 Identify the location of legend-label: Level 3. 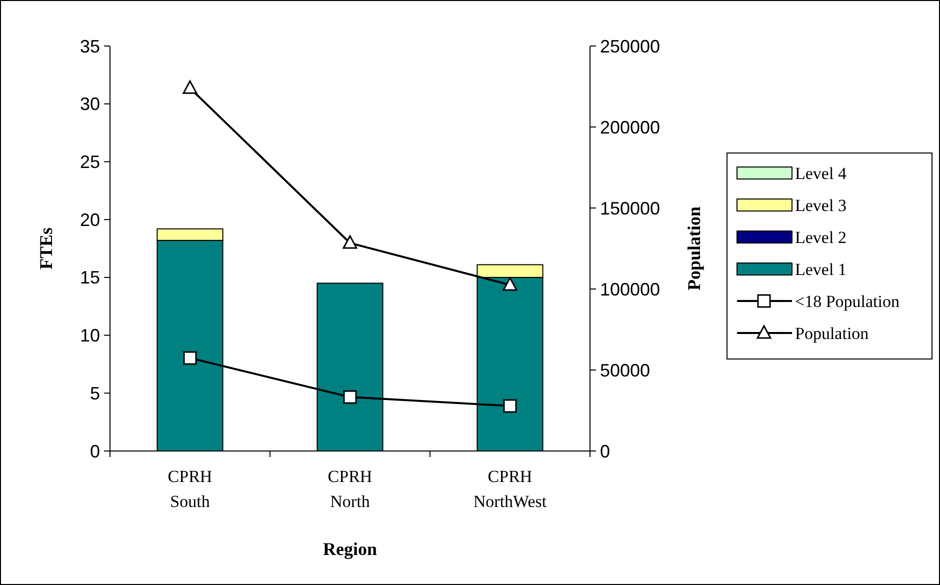
(820, 205).